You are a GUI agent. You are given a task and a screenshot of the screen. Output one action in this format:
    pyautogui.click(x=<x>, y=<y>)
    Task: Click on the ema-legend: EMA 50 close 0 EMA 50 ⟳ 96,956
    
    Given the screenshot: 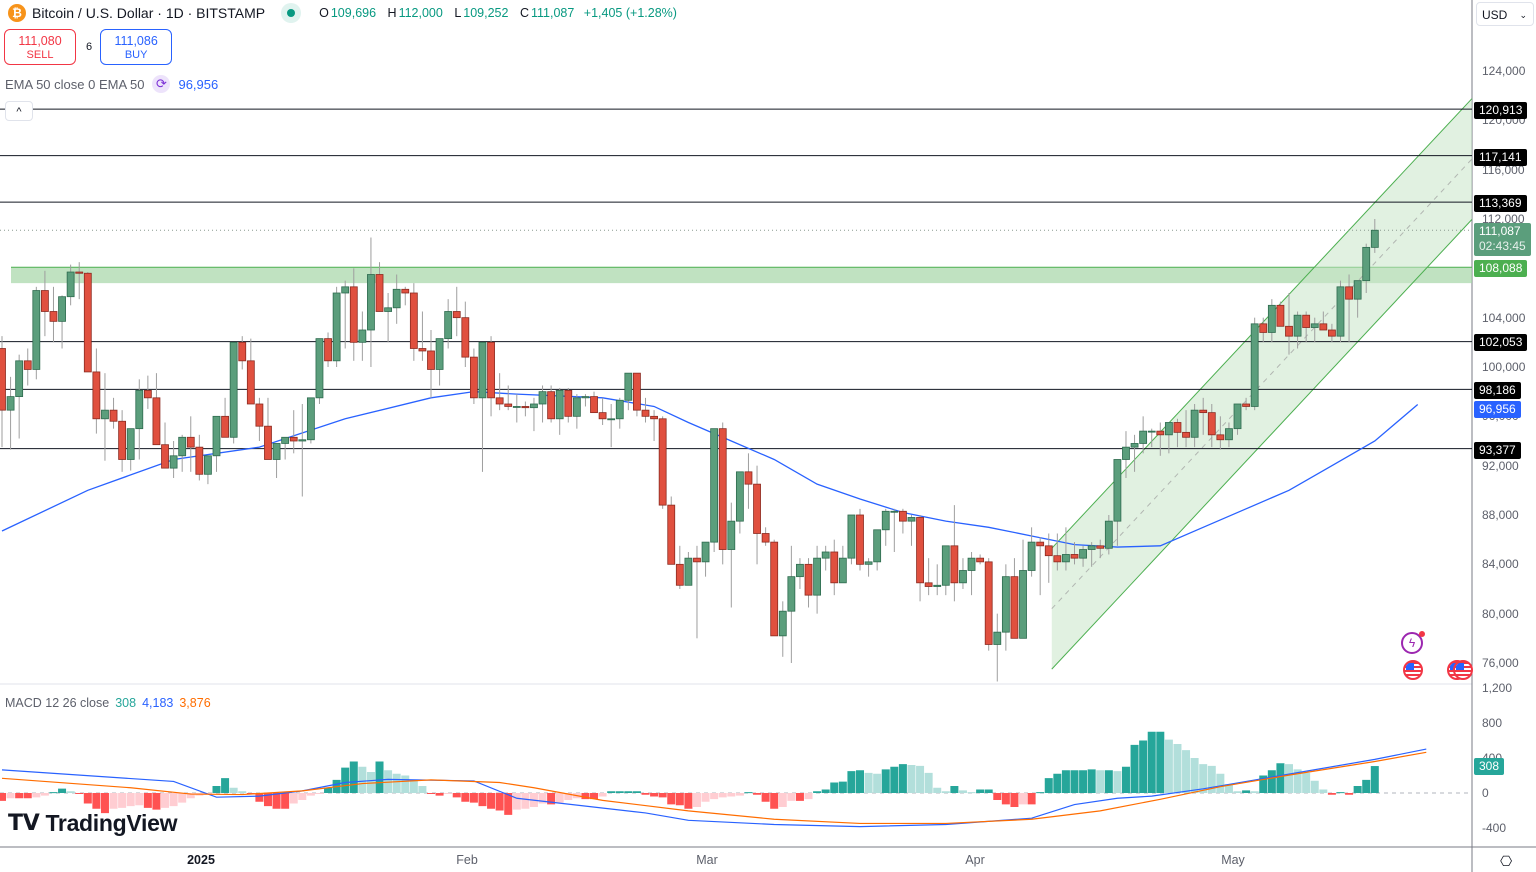 What is the action you would take?
    pyautogui.click(x=111, y=84)
    